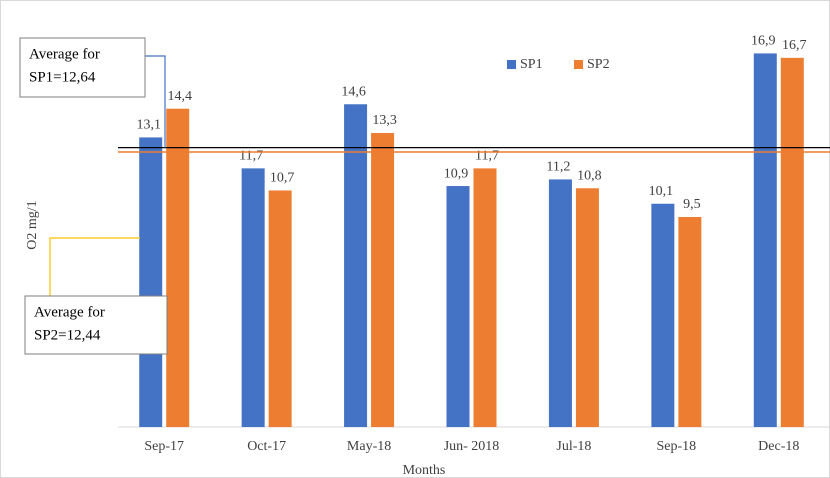 The height and width of the screenshot is (478, 830). I want to click on y-axis-label: O2 mg/1, so click(32, 224).